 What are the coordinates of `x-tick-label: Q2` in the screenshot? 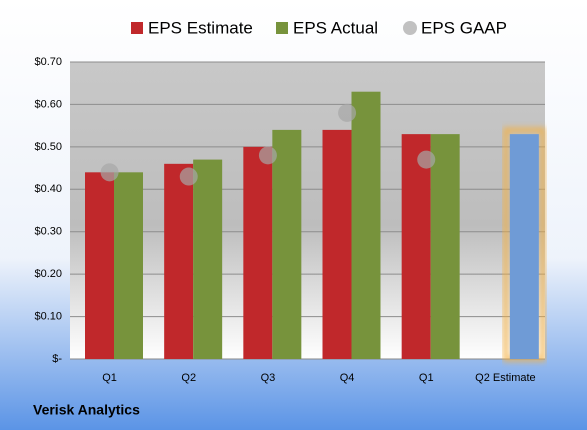 It's located at (188, 378).